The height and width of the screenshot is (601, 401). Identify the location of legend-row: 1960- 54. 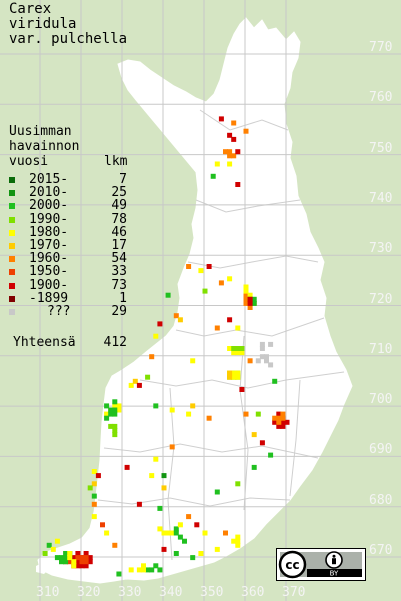
(68, 259).